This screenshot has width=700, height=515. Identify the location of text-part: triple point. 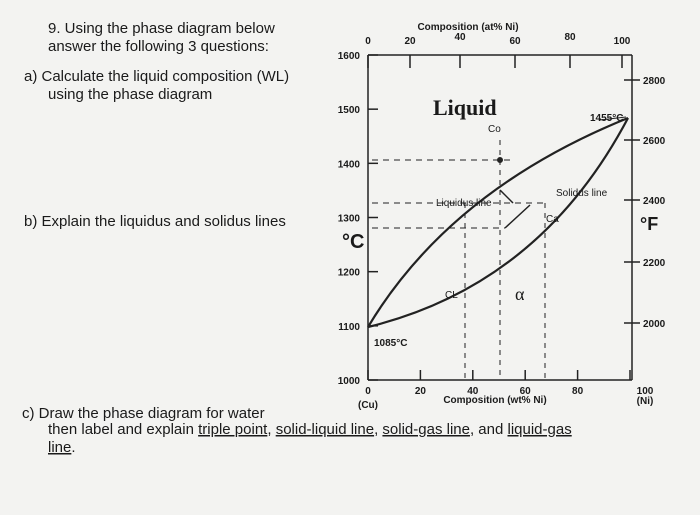
(233, 429).